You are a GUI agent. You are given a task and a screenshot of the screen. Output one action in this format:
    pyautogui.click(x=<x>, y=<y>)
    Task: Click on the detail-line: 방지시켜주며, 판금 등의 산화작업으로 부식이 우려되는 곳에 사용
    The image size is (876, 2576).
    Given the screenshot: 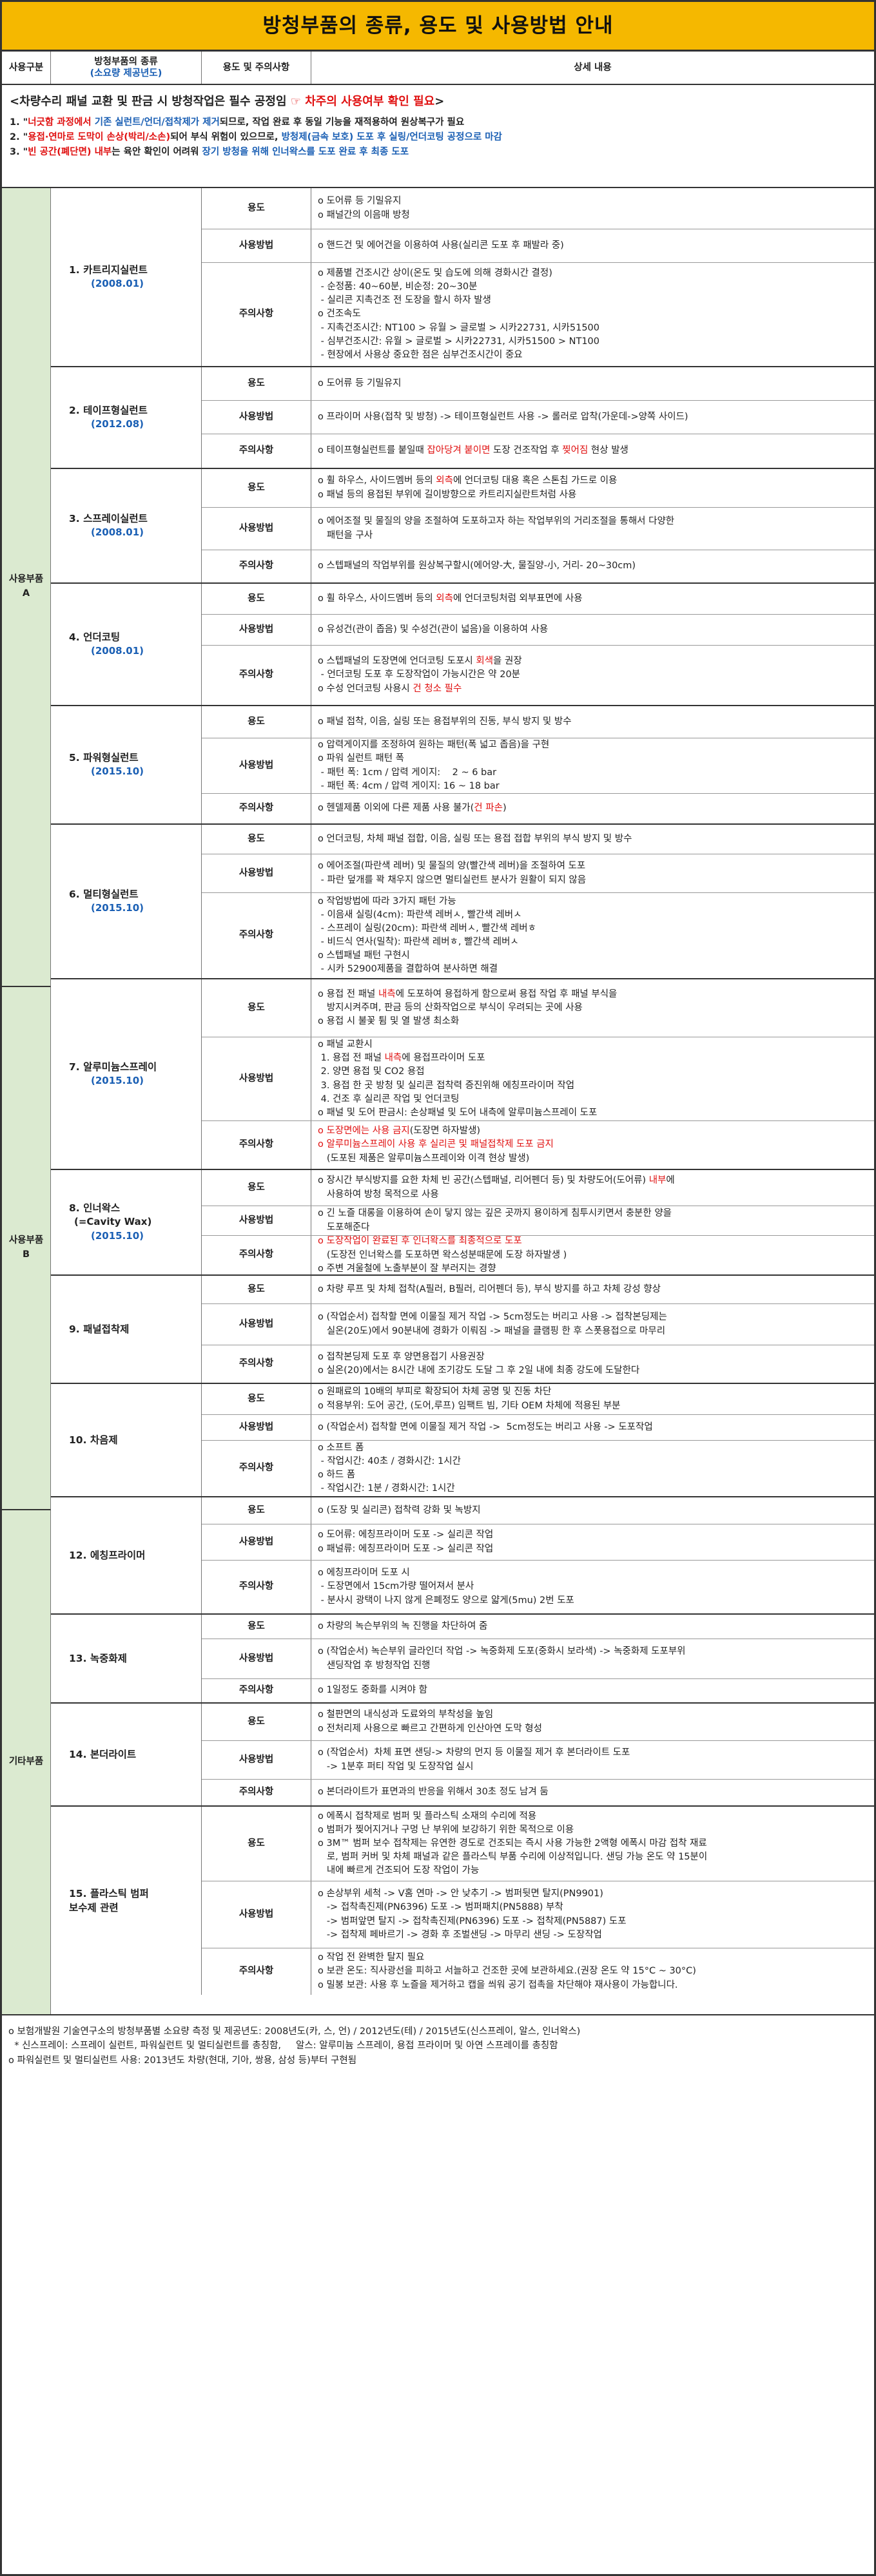 What is the action you would take?
    pyautogui.click(x=593, y=1008)
    